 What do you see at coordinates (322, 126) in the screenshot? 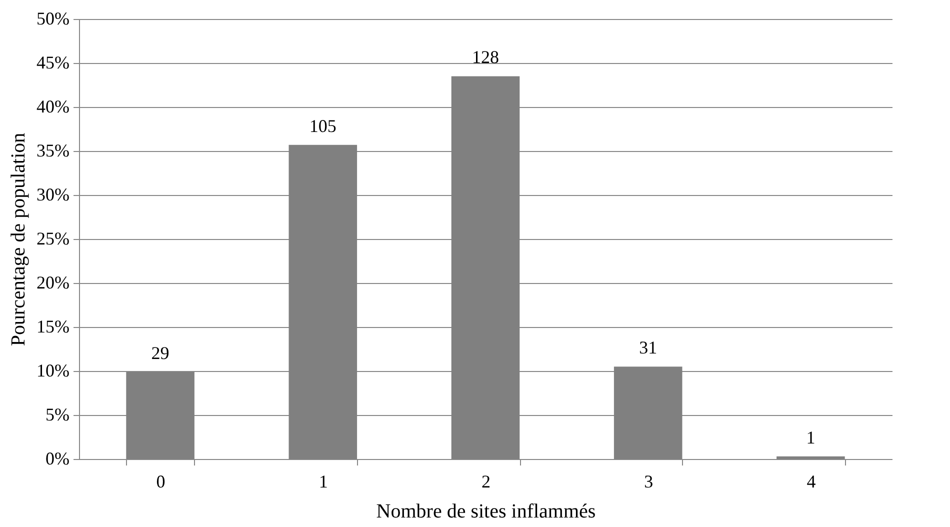
I see `annotation: 105` at bounding box center [322, 126].